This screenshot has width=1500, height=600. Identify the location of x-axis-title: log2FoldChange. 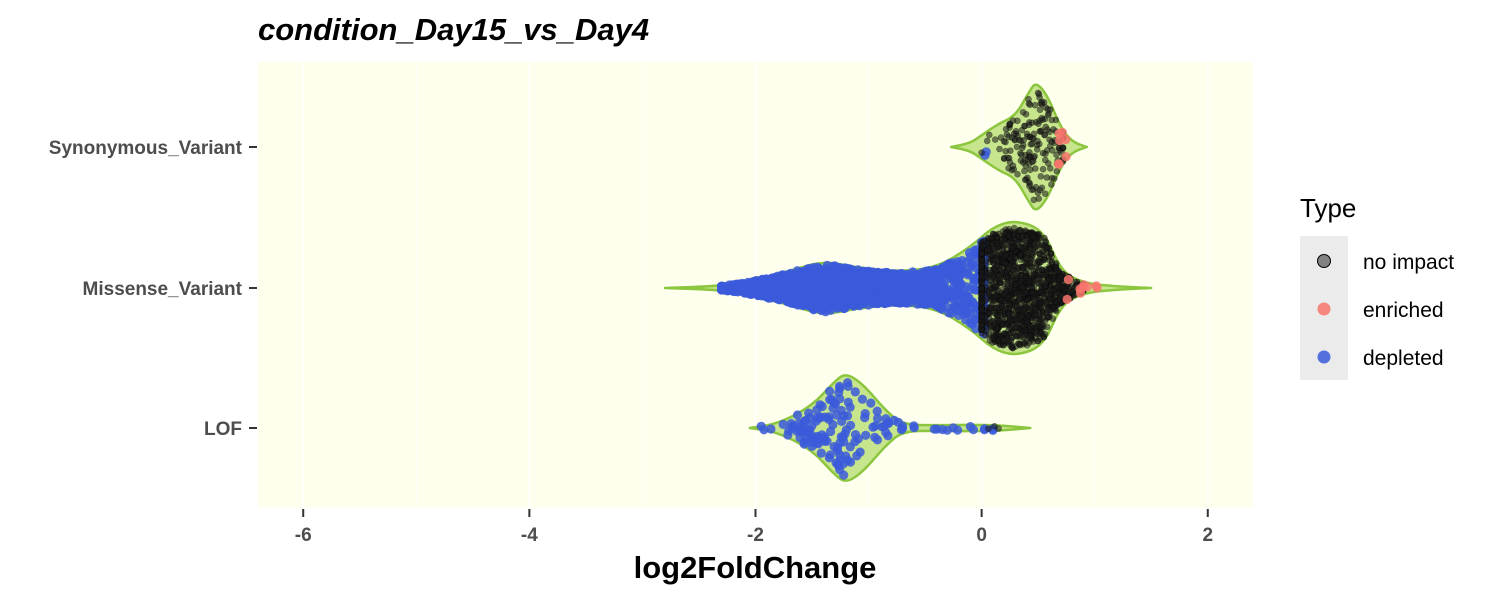
(755, 567).